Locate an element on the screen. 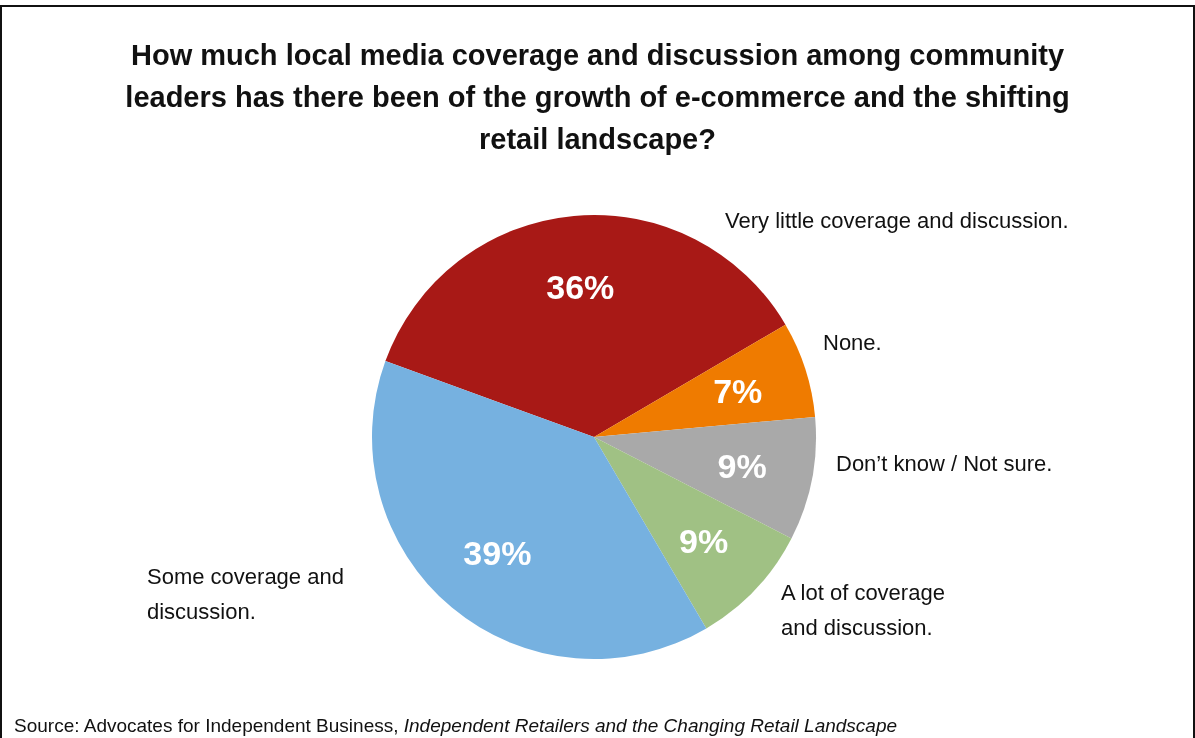 Image resolution: width=1195 pixels, height=738 pixels. slice-label: Some coverage and discussion. is located at coordinates (245, 594).